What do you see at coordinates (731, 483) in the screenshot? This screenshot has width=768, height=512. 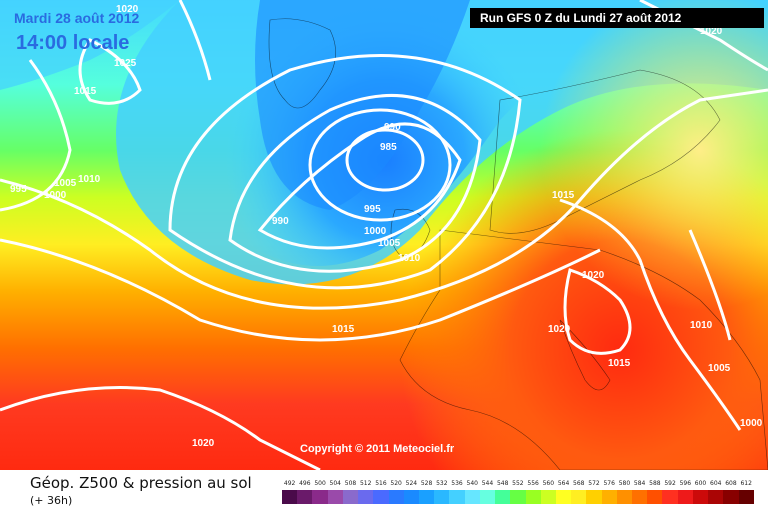 I see `scale-label: 608` at bounding box center [731, 483].